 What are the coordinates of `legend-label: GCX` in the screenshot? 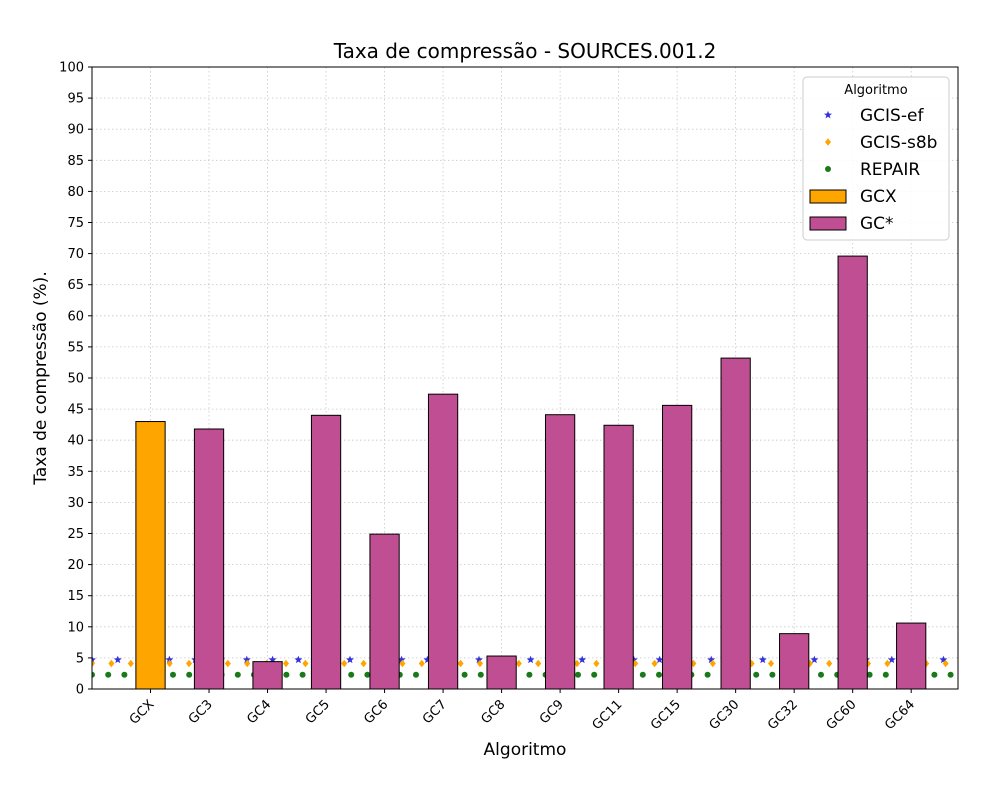 It's located at (878, 197).